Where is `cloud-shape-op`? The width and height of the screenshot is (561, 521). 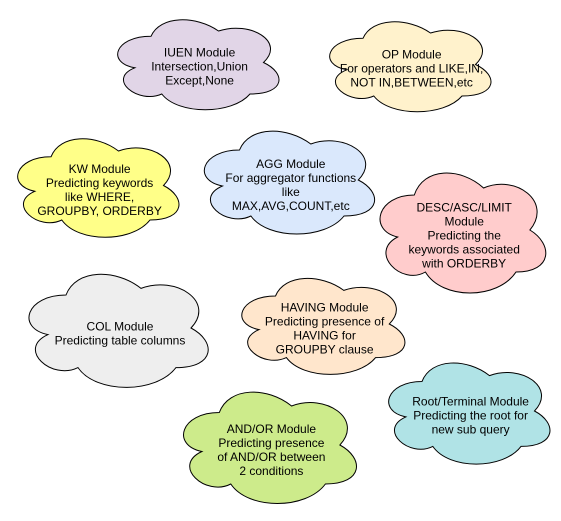 cloud-shape-op is located at coordinates (410, 67).